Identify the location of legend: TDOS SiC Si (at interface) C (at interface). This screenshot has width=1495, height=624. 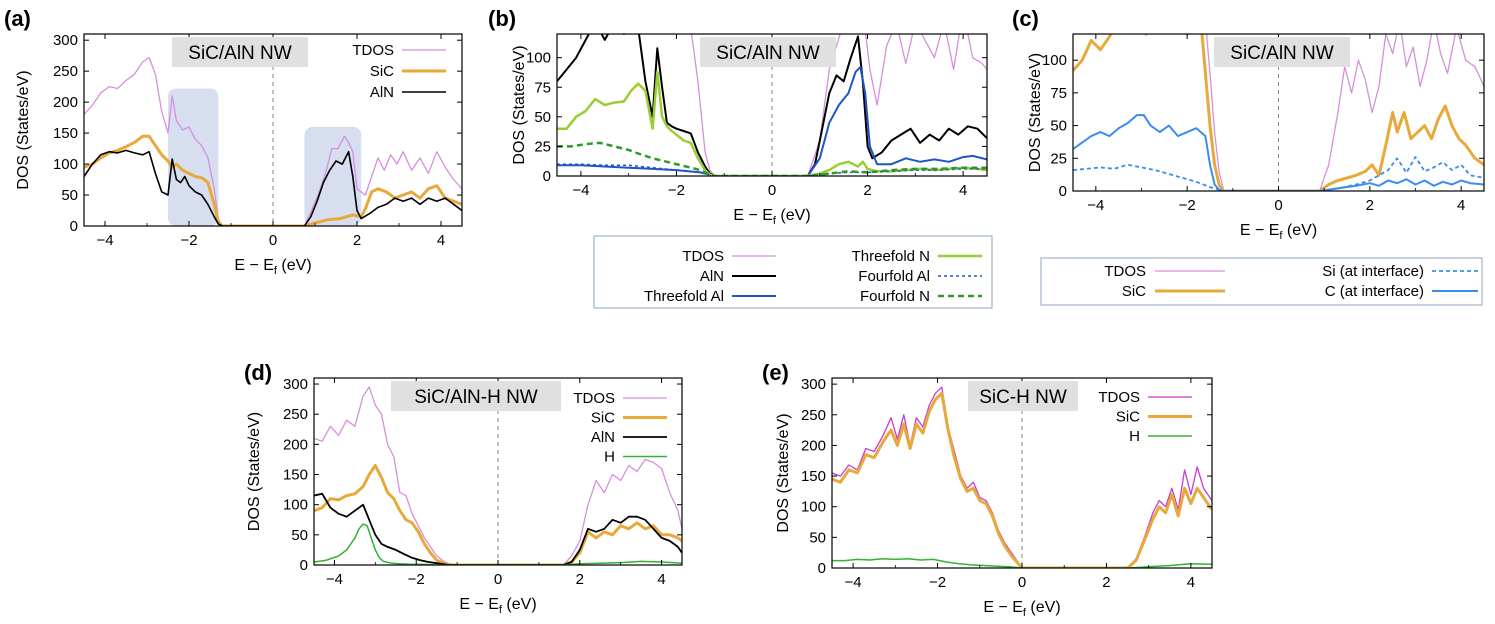
(1261, 281).